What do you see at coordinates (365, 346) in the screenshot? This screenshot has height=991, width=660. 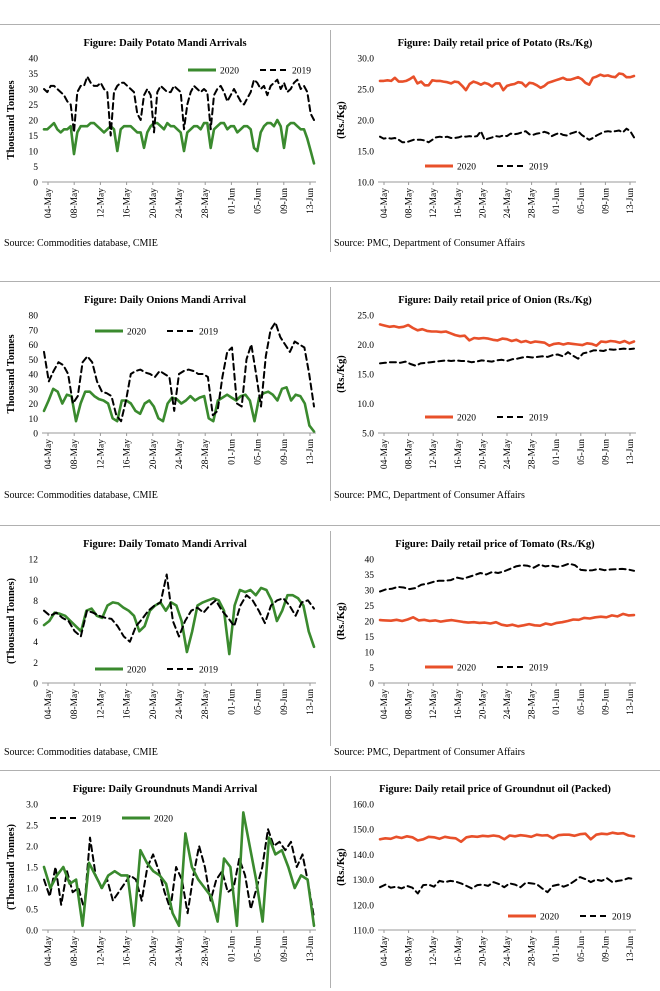 I see `y-tick-label: 20.0` at bounding box center [365, 346].